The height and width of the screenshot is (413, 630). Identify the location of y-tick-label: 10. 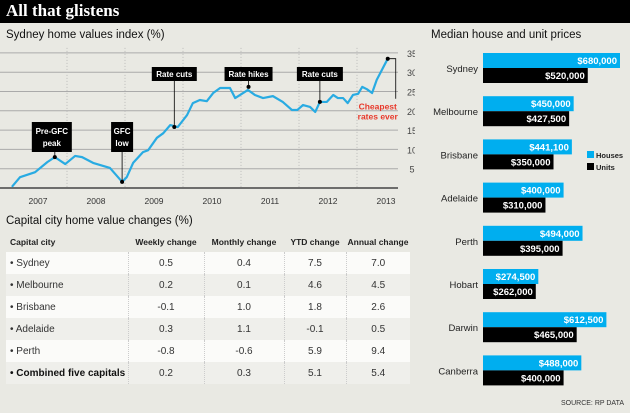
(411, 150).